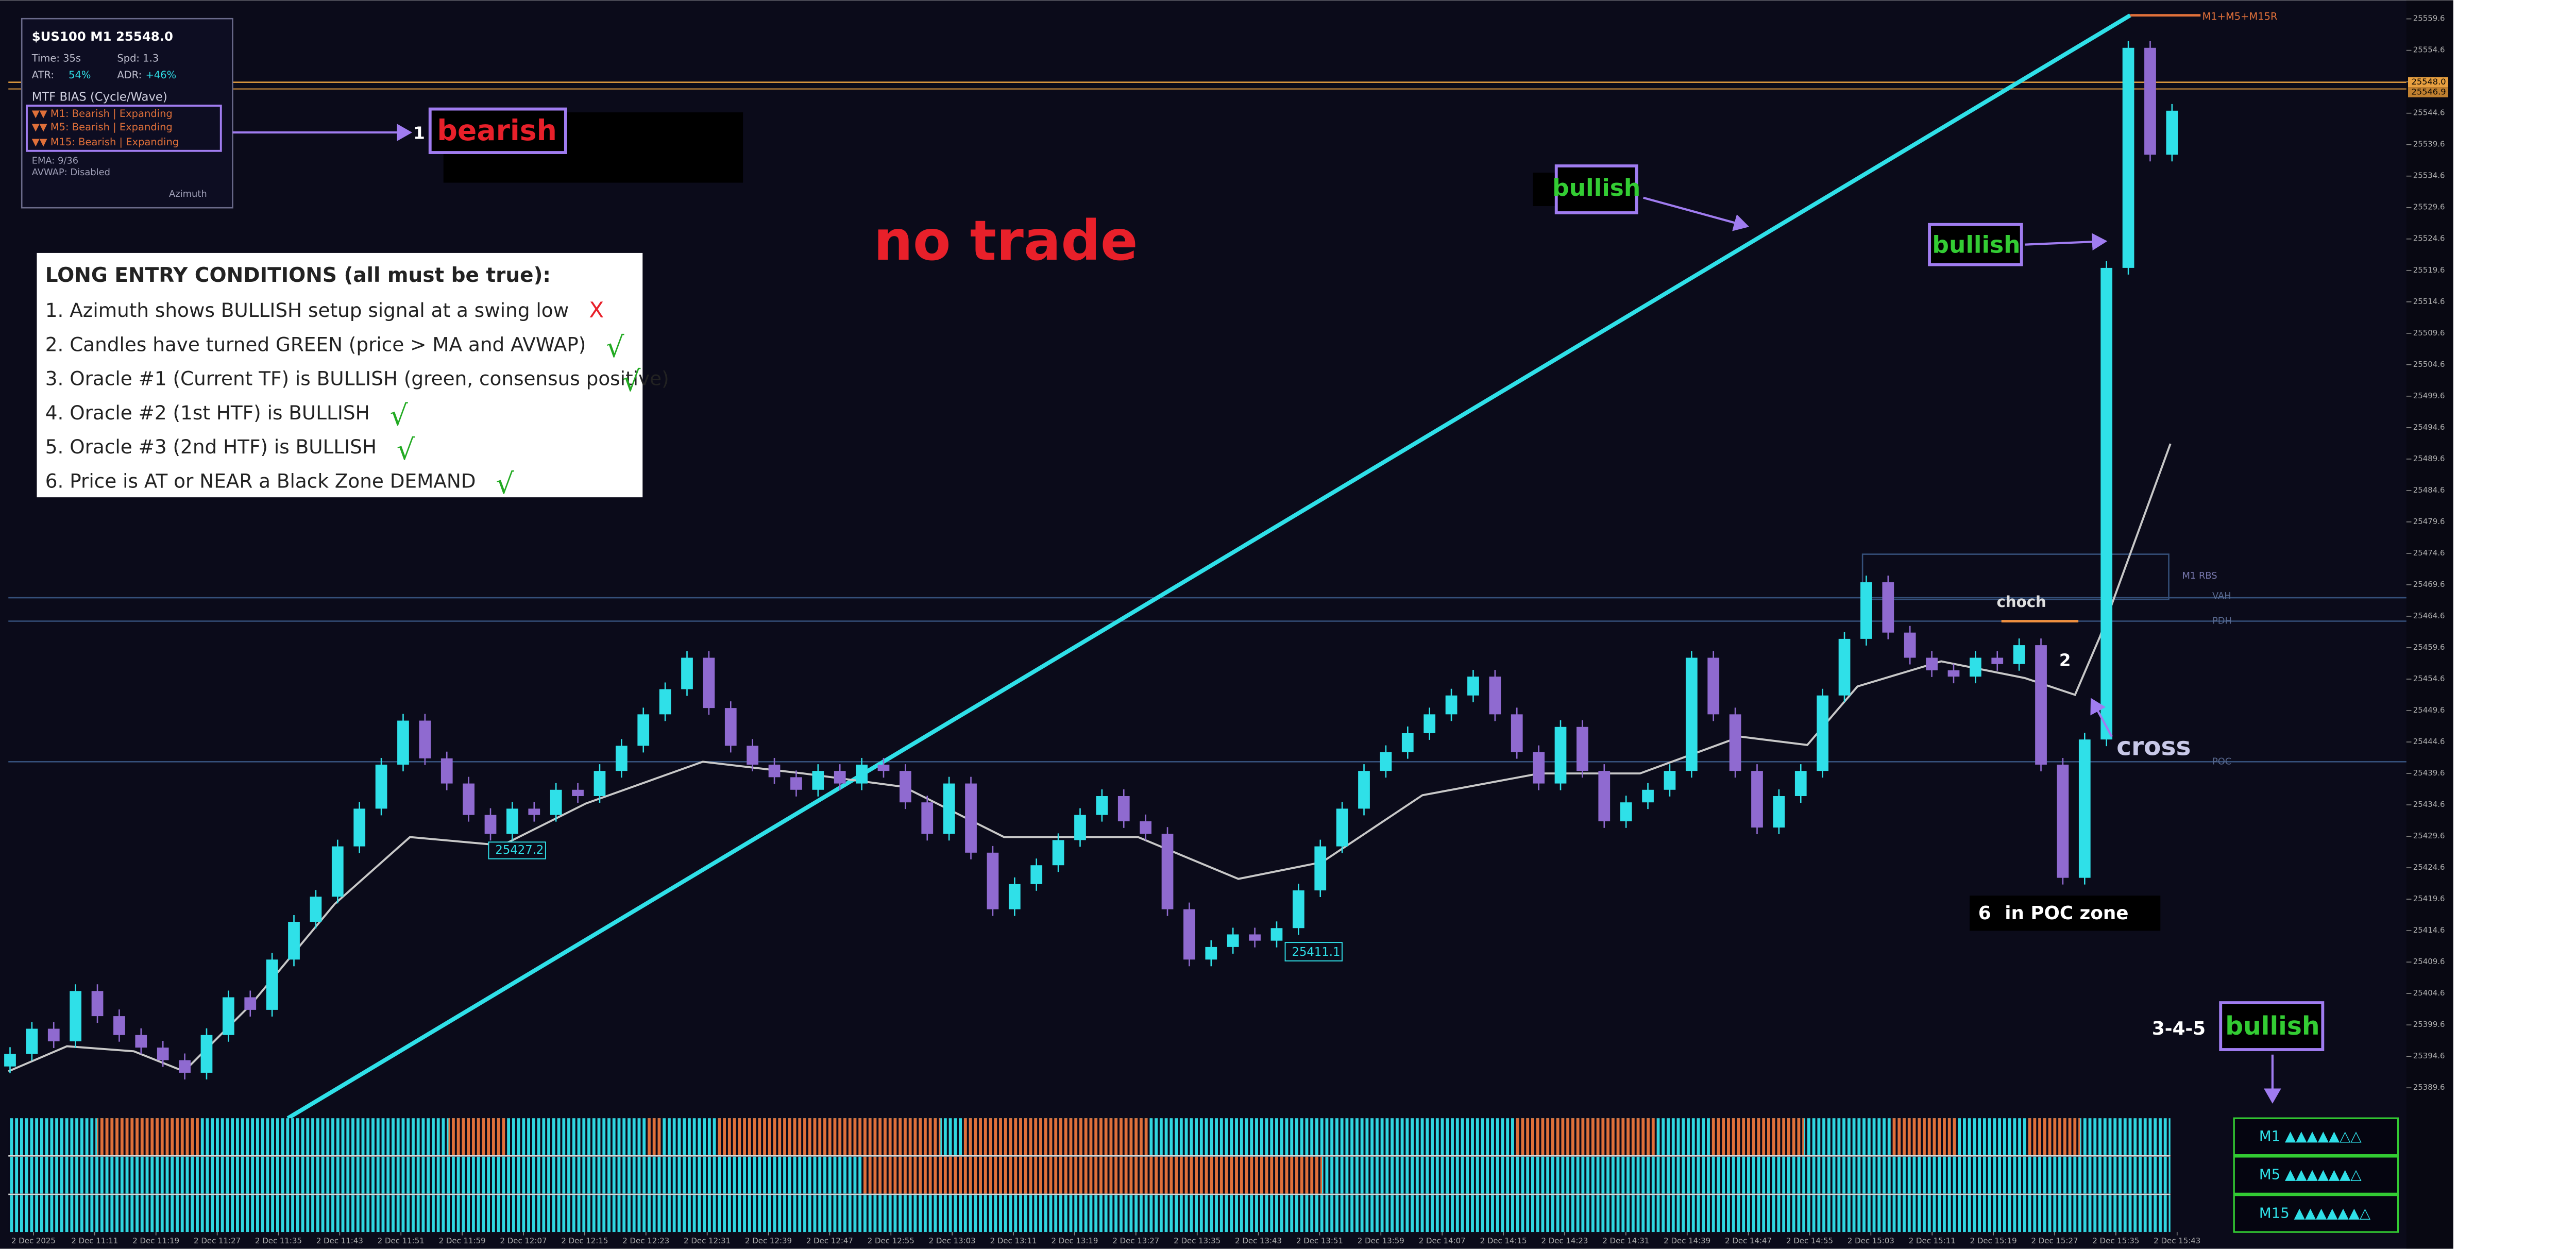  What do you see at coordinates (2429, 741) in the screenshot?
I see `y-tick-label: 25444.6` at bounding box center [2429, 741].